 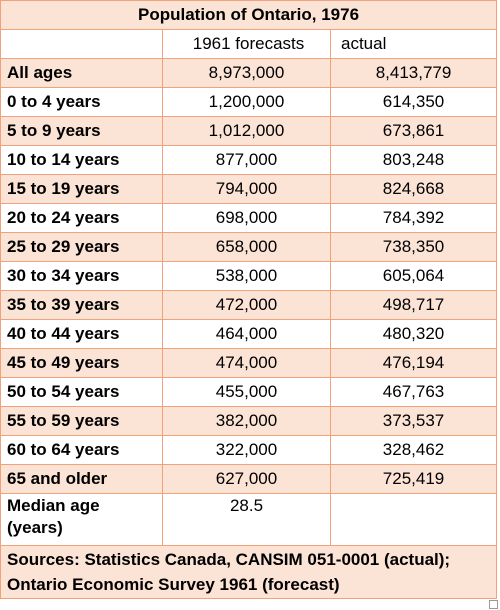 I want to click on forecast-value: 474,000, so click(x=246, y=363).